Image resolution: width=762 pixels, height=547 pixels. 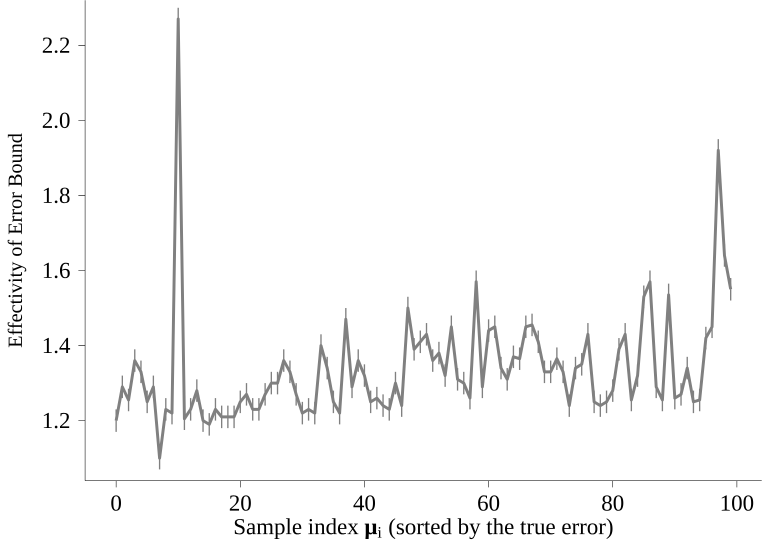 I want to click on y-tick-label: 1.2, so click(x=57, y=420).